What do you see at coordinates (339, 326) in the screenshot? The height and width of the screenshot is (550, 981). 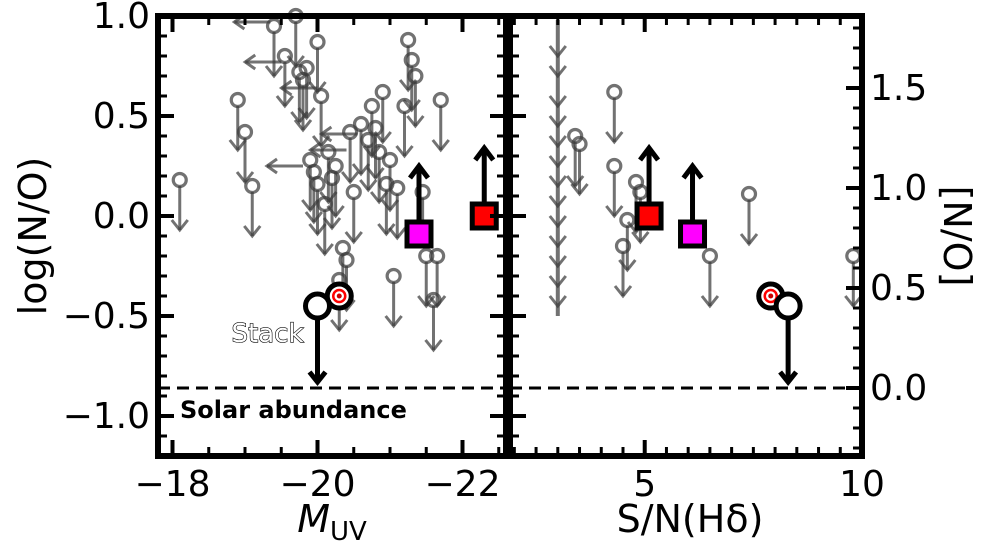 I see `upper-limit-point-19-arrow-head` at bounding box center [339, 326].